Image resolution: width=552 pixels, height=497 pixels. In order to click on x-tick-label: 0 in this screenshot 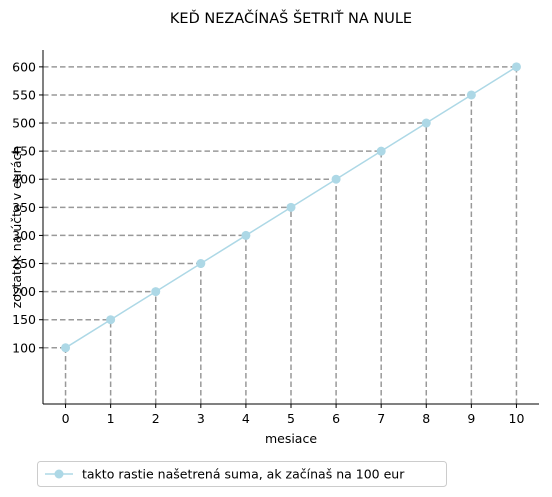, I will do `click(66, 418)`.